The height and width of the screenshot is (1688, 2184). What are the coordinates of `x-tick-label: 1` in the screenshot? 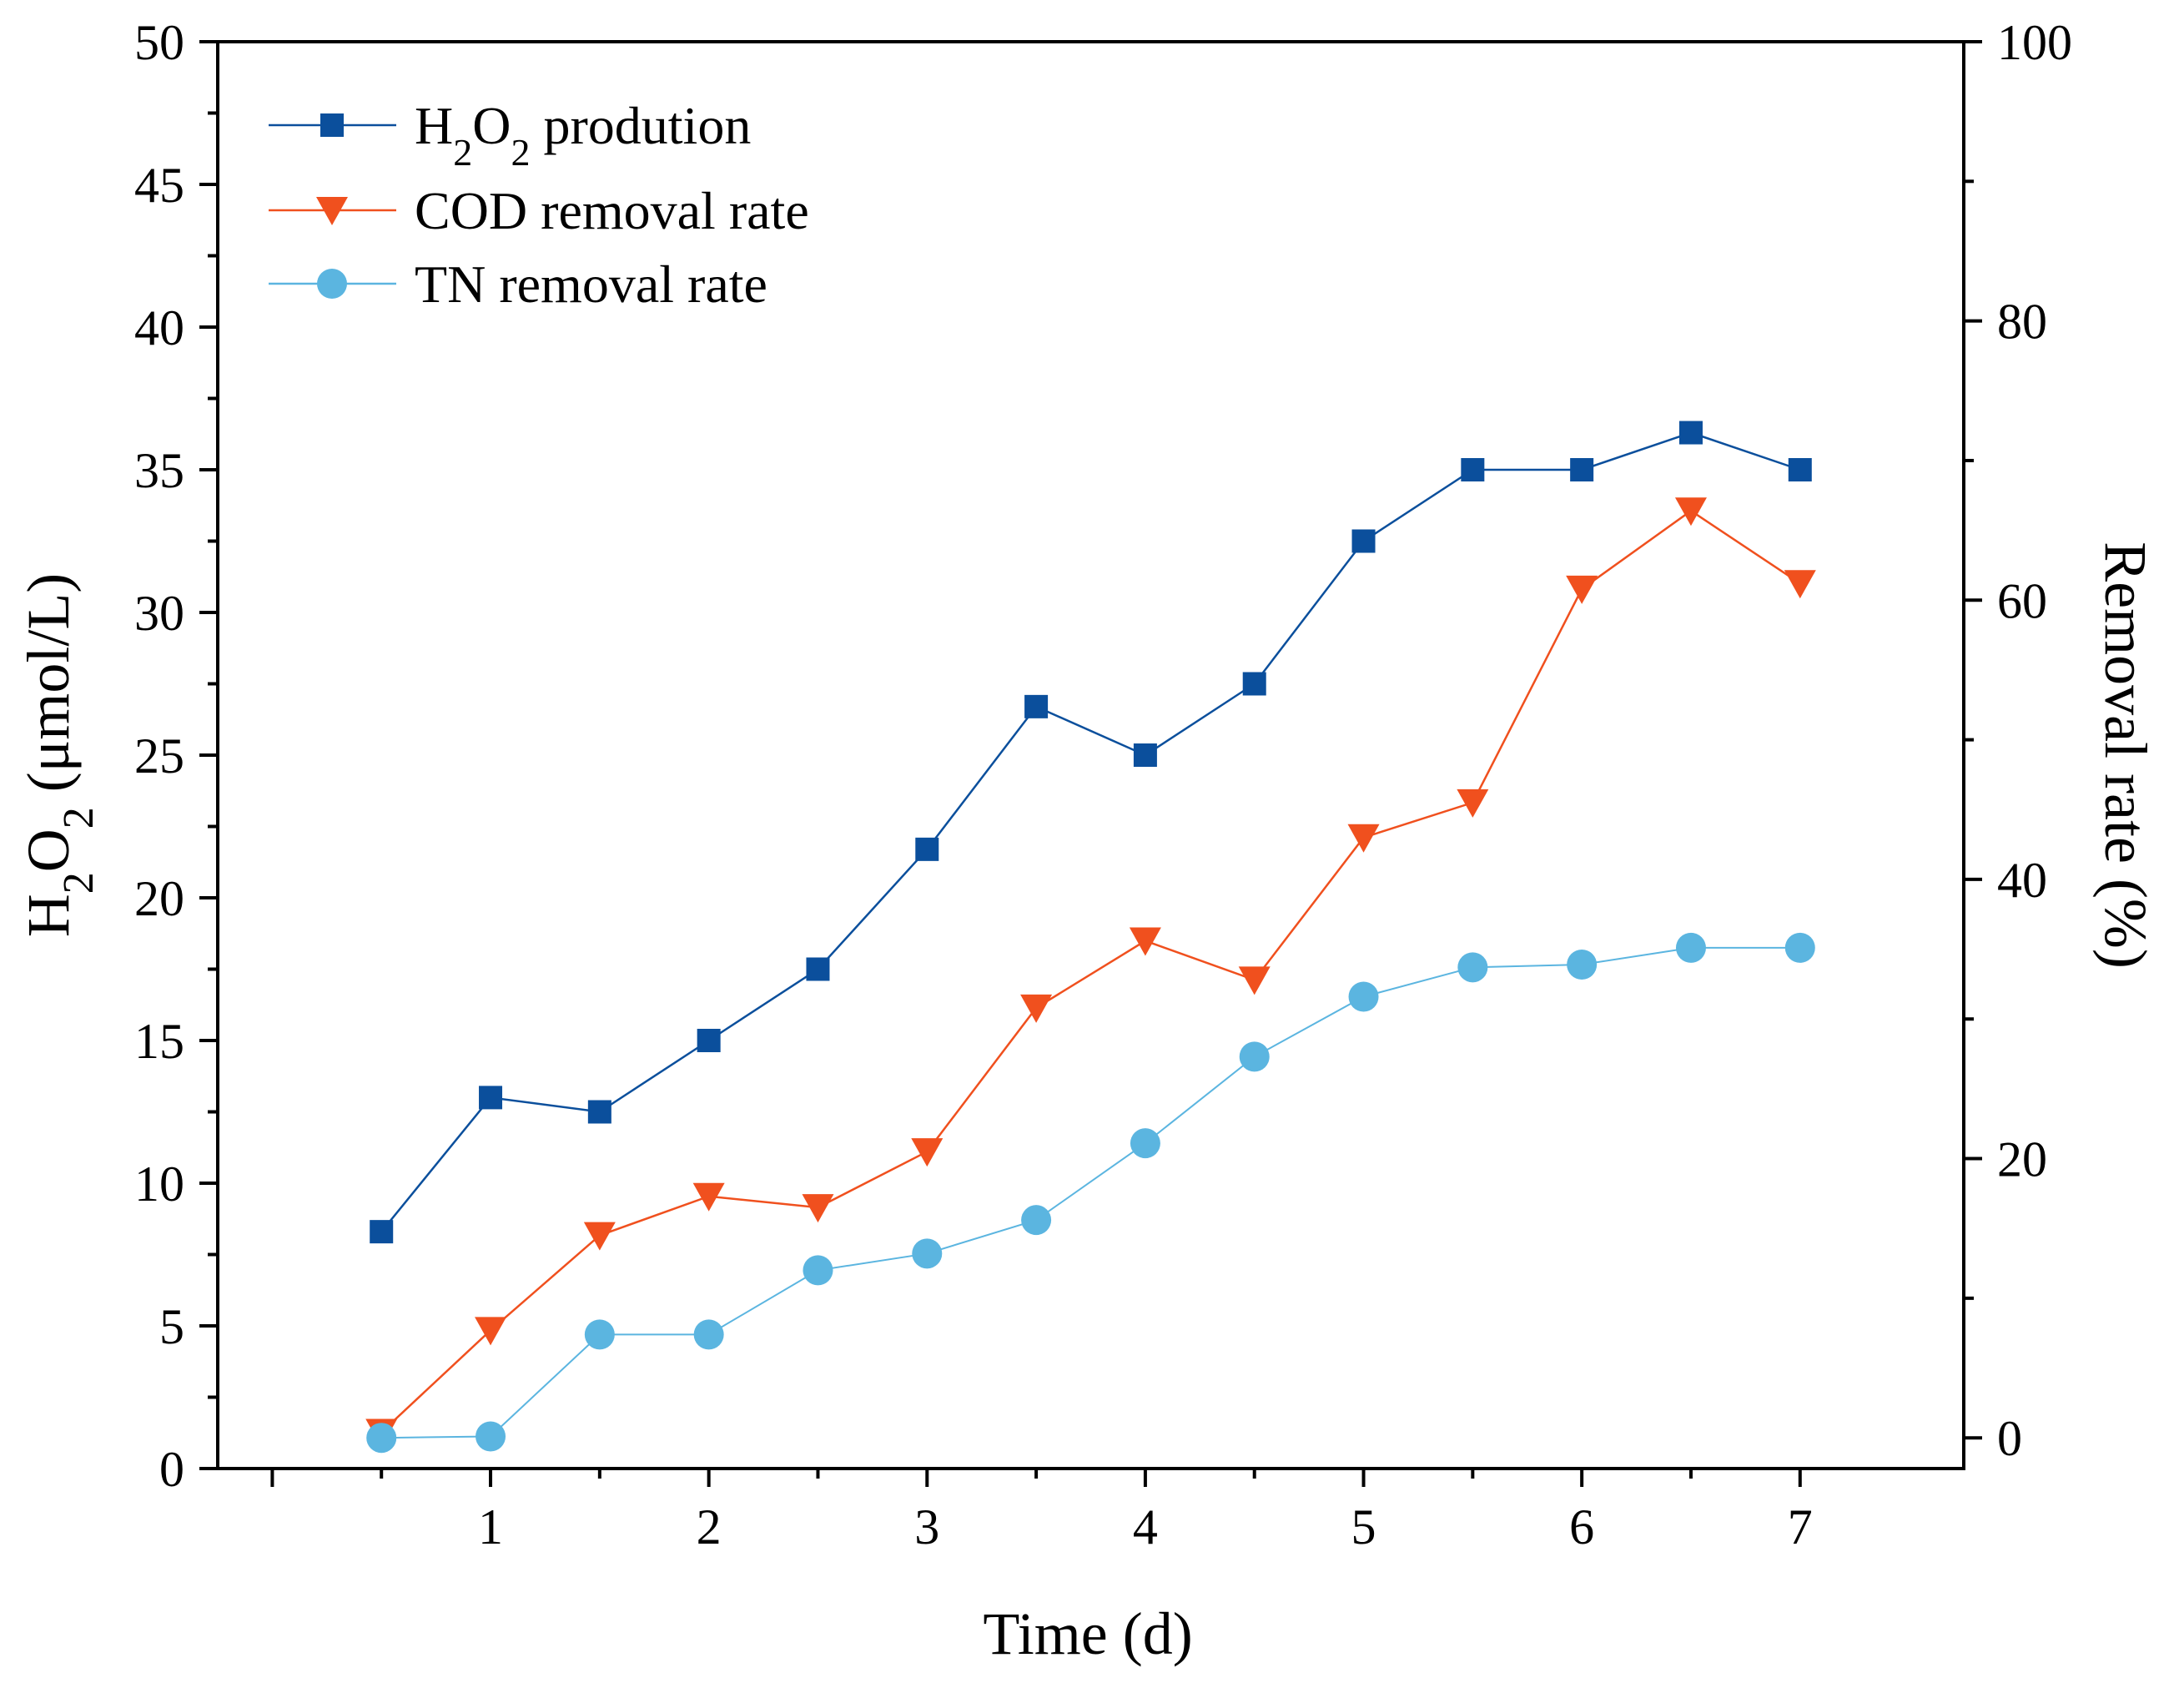 It's located at (490, 1526).